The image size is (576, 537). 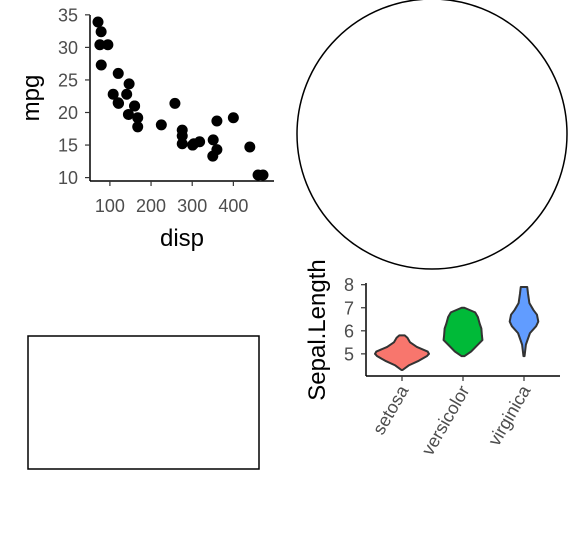 What do you see at coordinates (317, 329) in the screenshot?
I see `violin-y-axis-title: Sepal.Length` at bounding box center [317, 329].